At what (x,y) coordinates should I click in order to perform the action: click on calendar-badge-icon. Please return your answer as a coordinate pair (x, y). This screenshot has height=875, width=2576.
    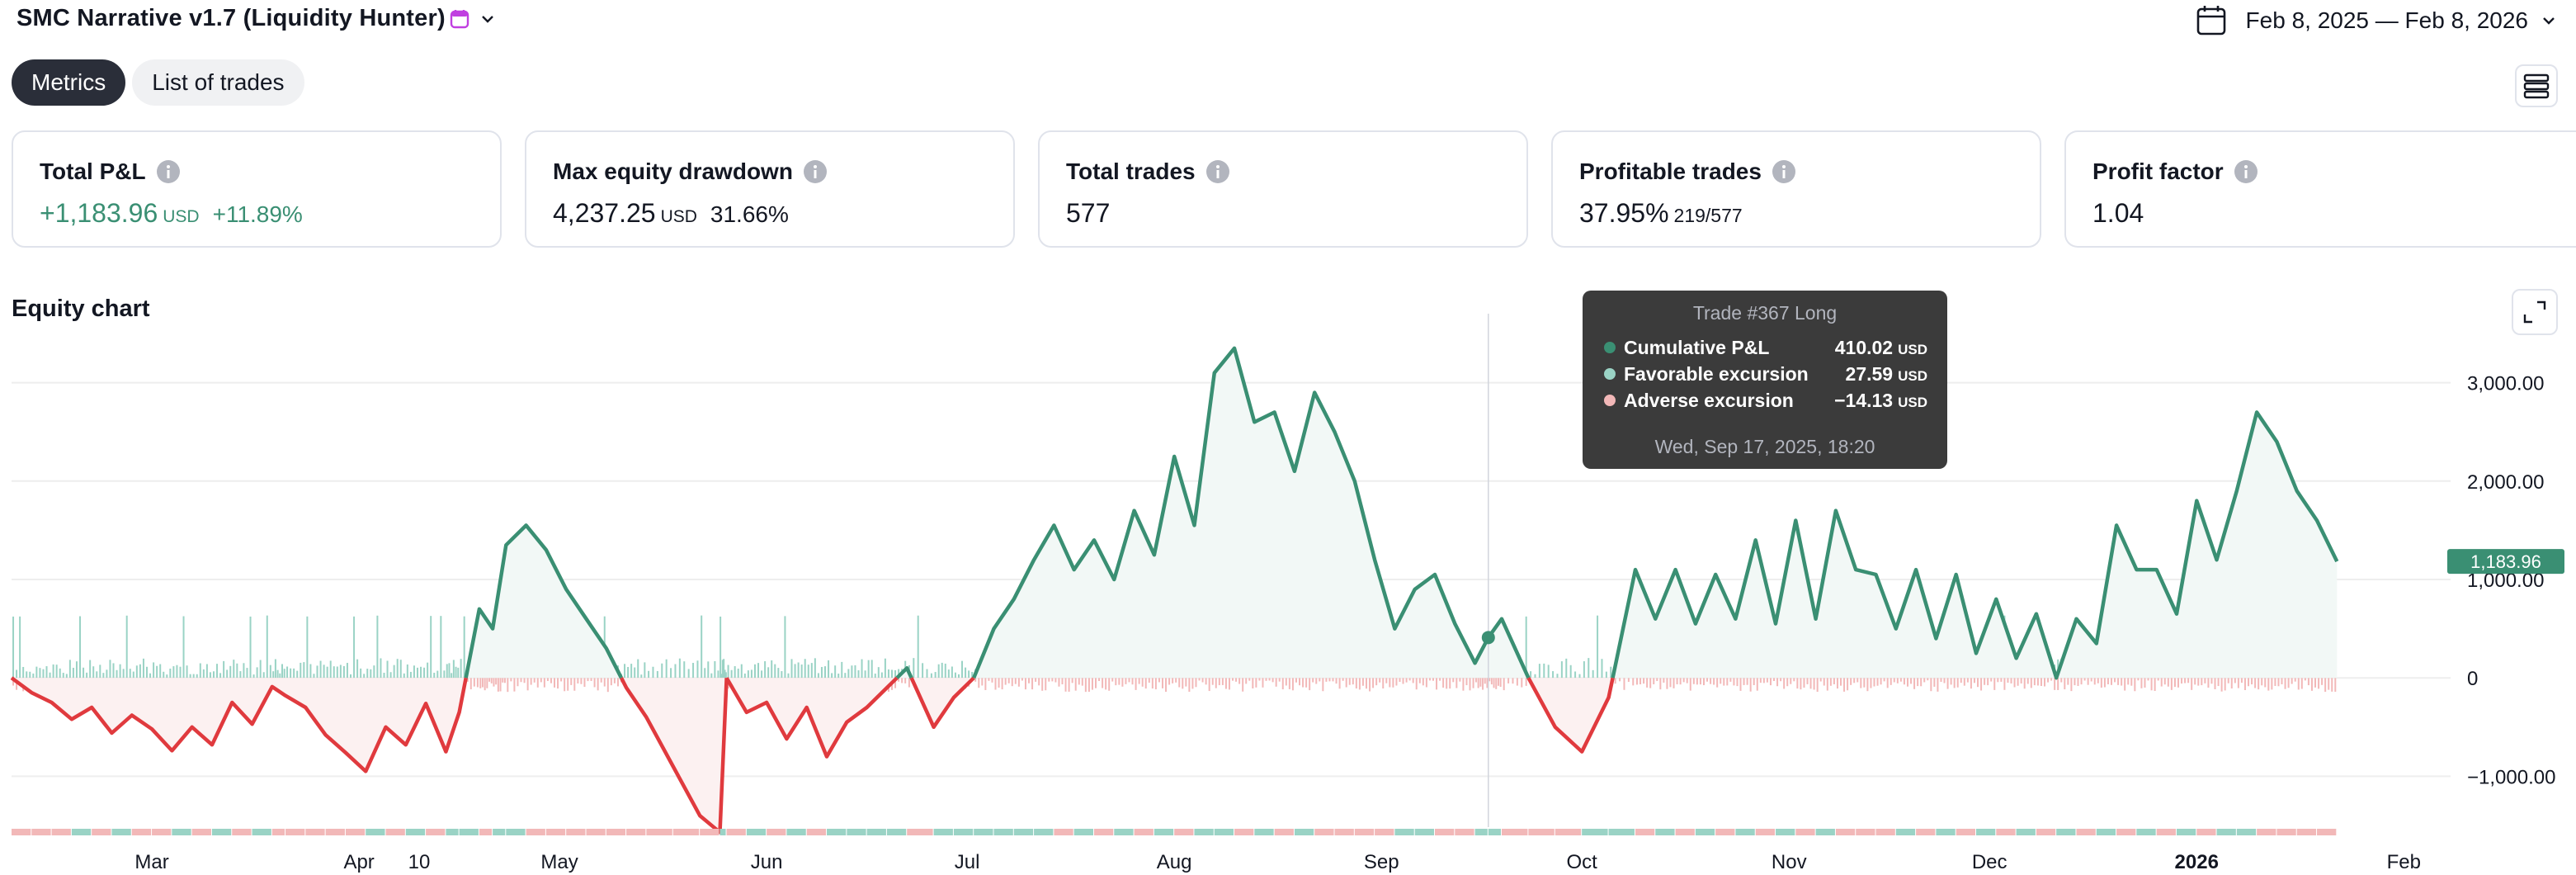
    Looking at the image, I should click on (459, 19).